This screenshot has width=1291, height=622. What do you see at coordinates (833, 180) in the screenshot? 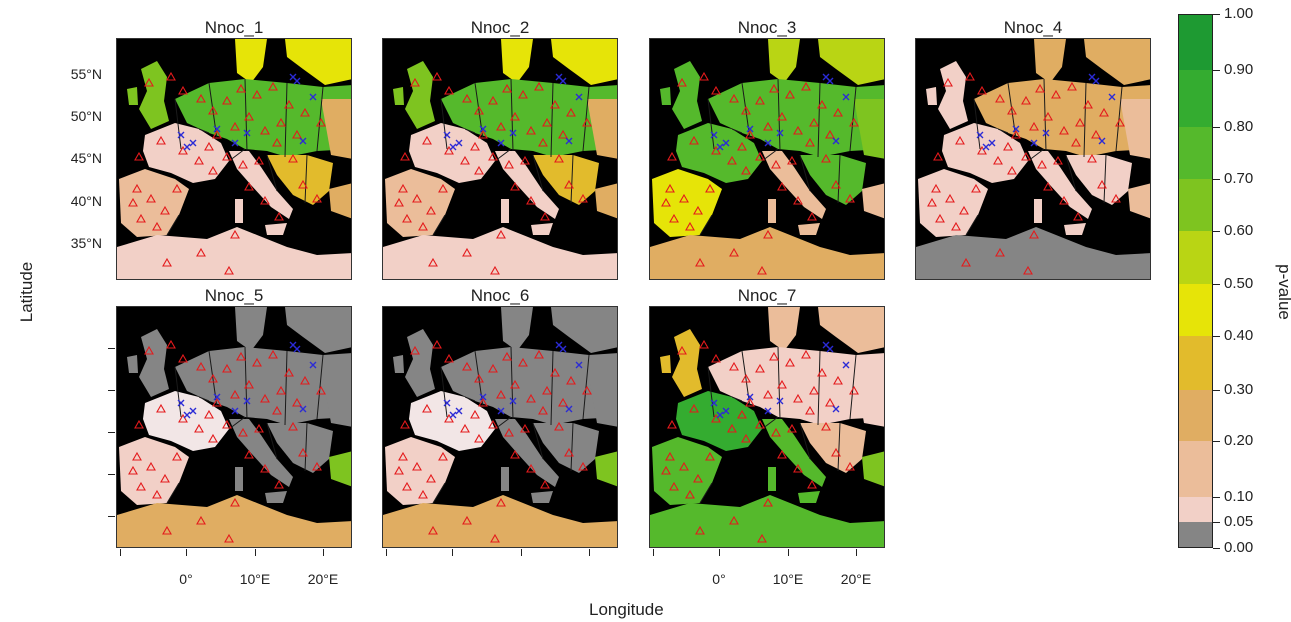
I see `land-region-bk` at bounding box center [833, 180].